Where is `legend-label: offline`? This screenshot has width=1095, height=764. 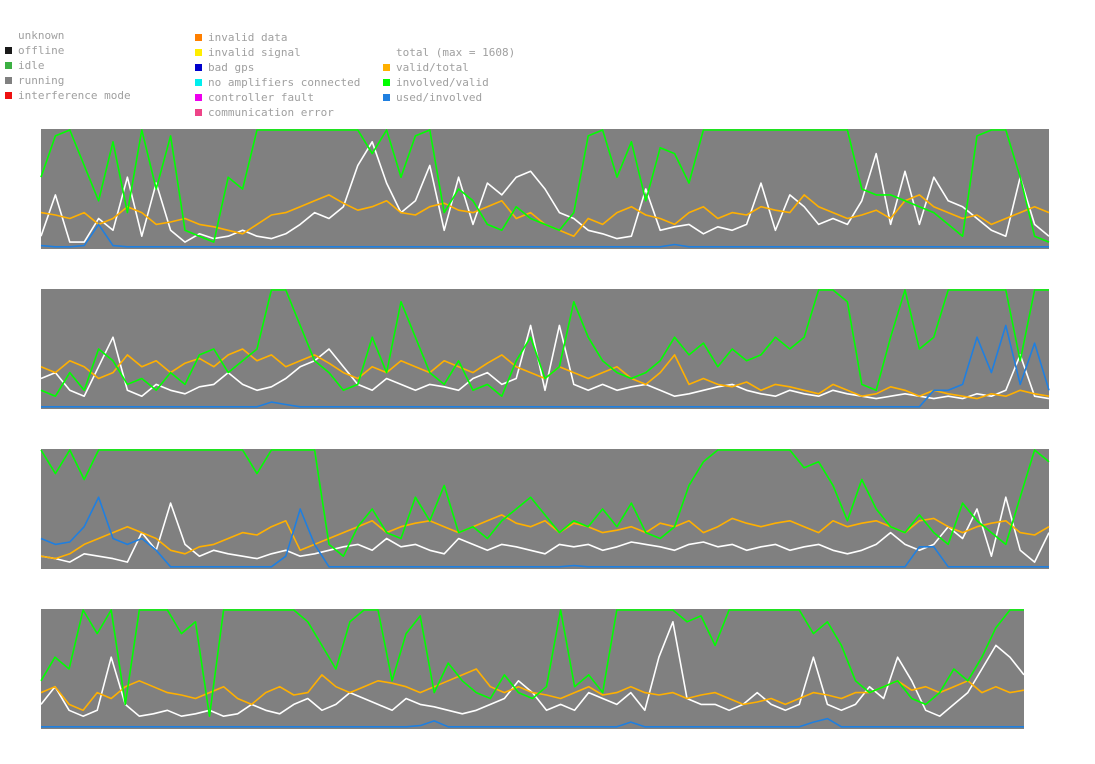 legend-label: offline is located at coordinates (41, 50).